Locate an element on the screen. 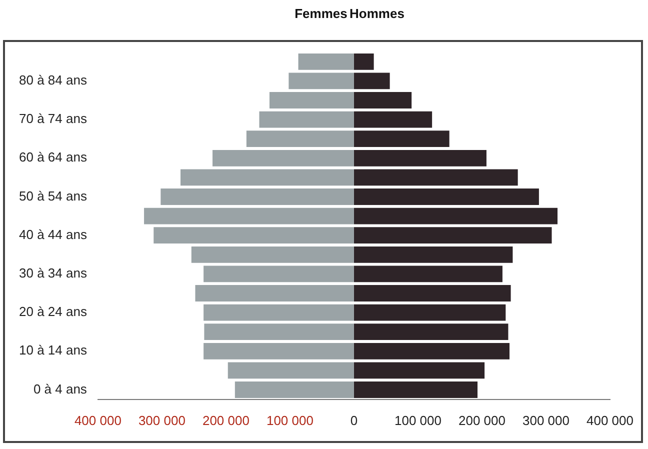 Image resolution: width=648 pixels, height=449 pixels. y-tick-label: 10 à 14 ans is located at coordinates (53, 350).